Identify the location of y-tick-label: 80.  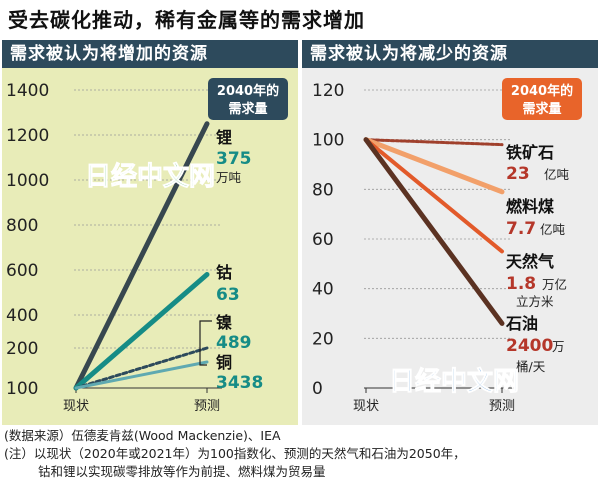
(323, 190).